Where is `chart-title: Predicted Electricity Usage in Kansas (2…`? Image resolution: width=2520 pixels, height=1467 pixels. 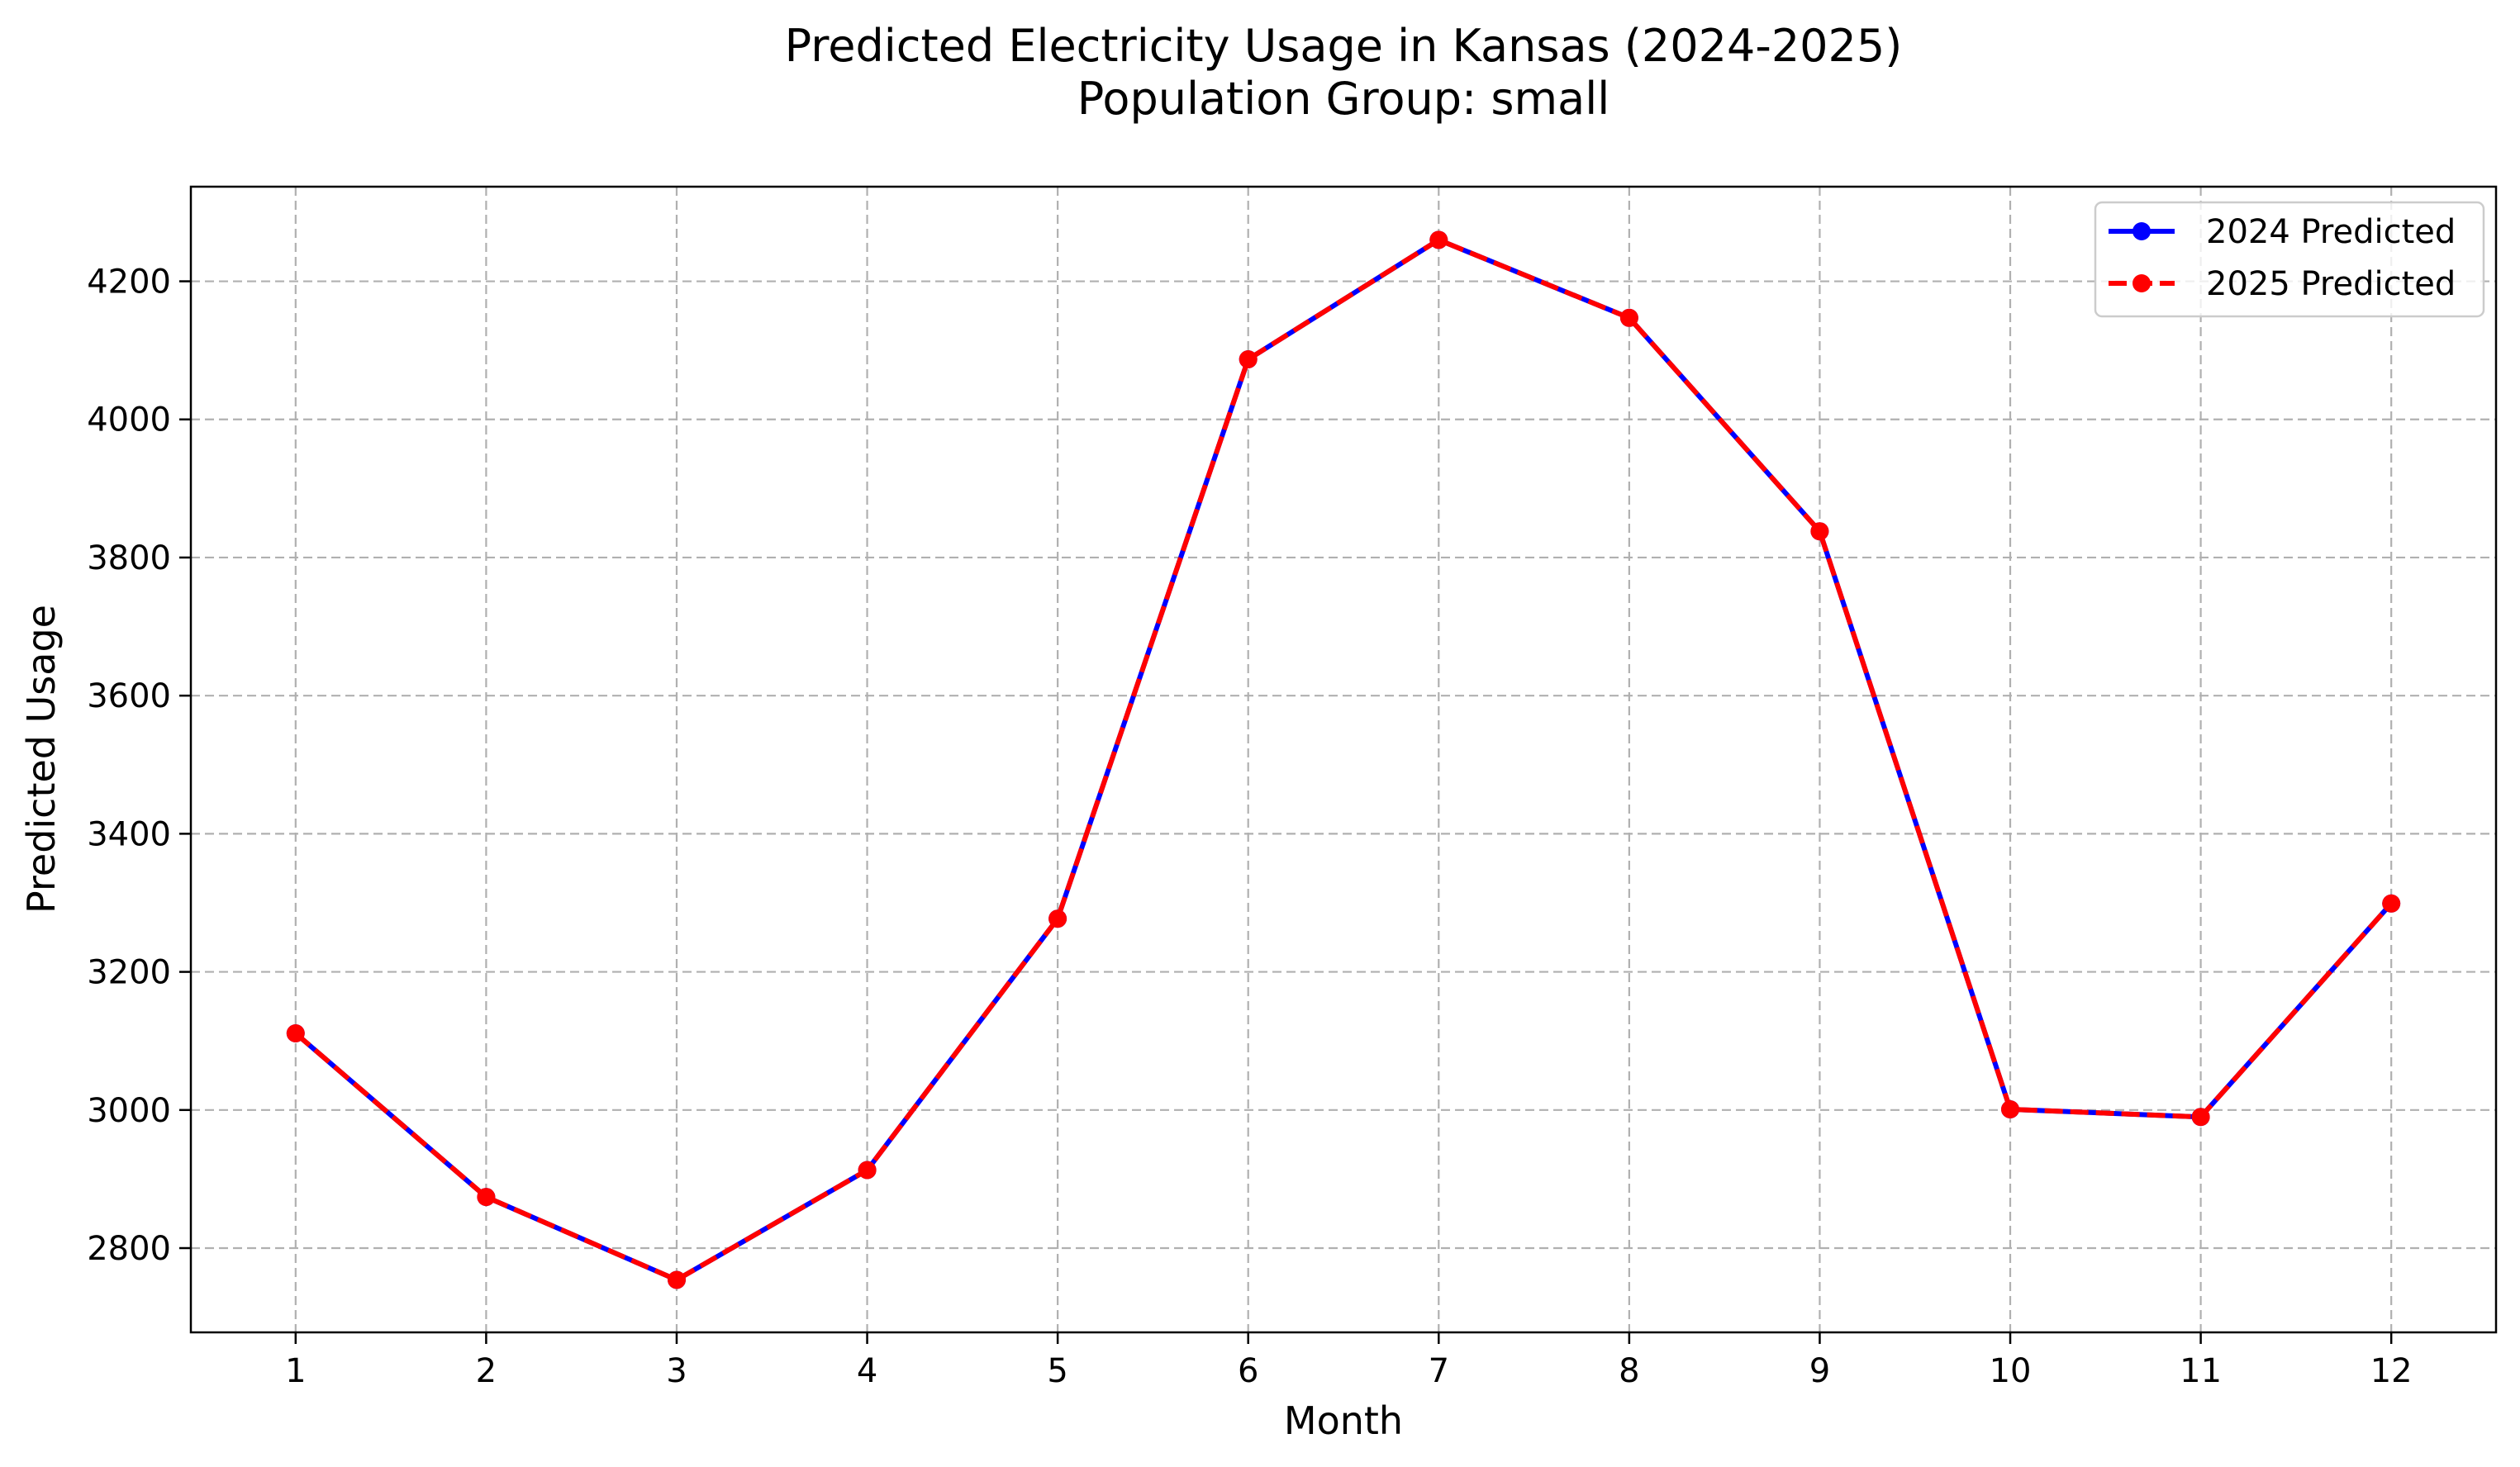 chart-title: Predicted Electricity Usage in Kansas (2… is located at coordinates (1344, 46).